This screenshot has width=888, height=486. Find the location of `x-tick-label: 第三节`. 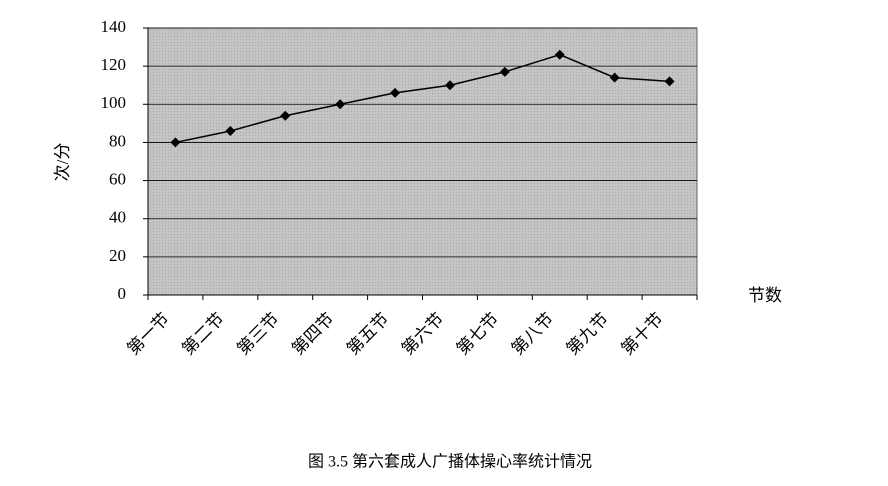

x-tick-label: 第三节 is located at coordinates (257, 333).